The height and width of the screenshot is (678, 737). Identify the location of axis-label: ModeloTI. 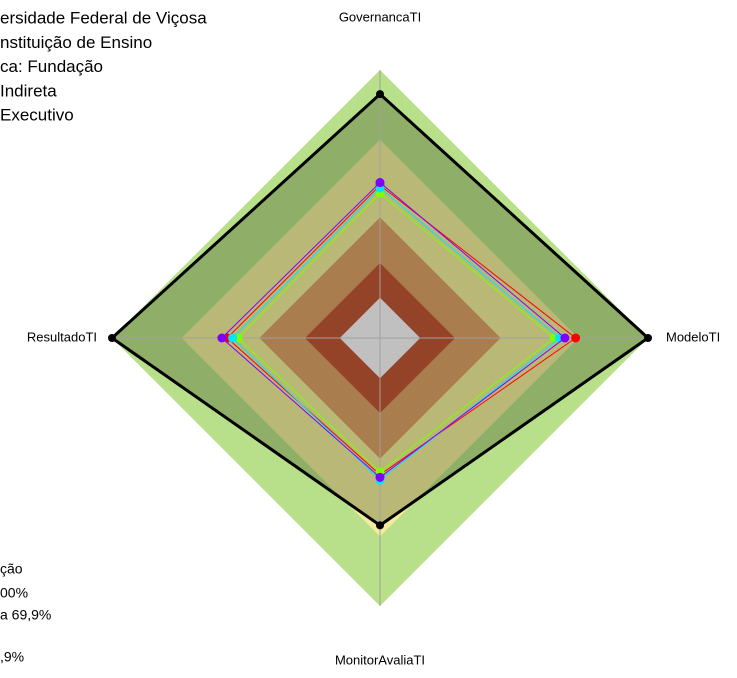
(693, 336).